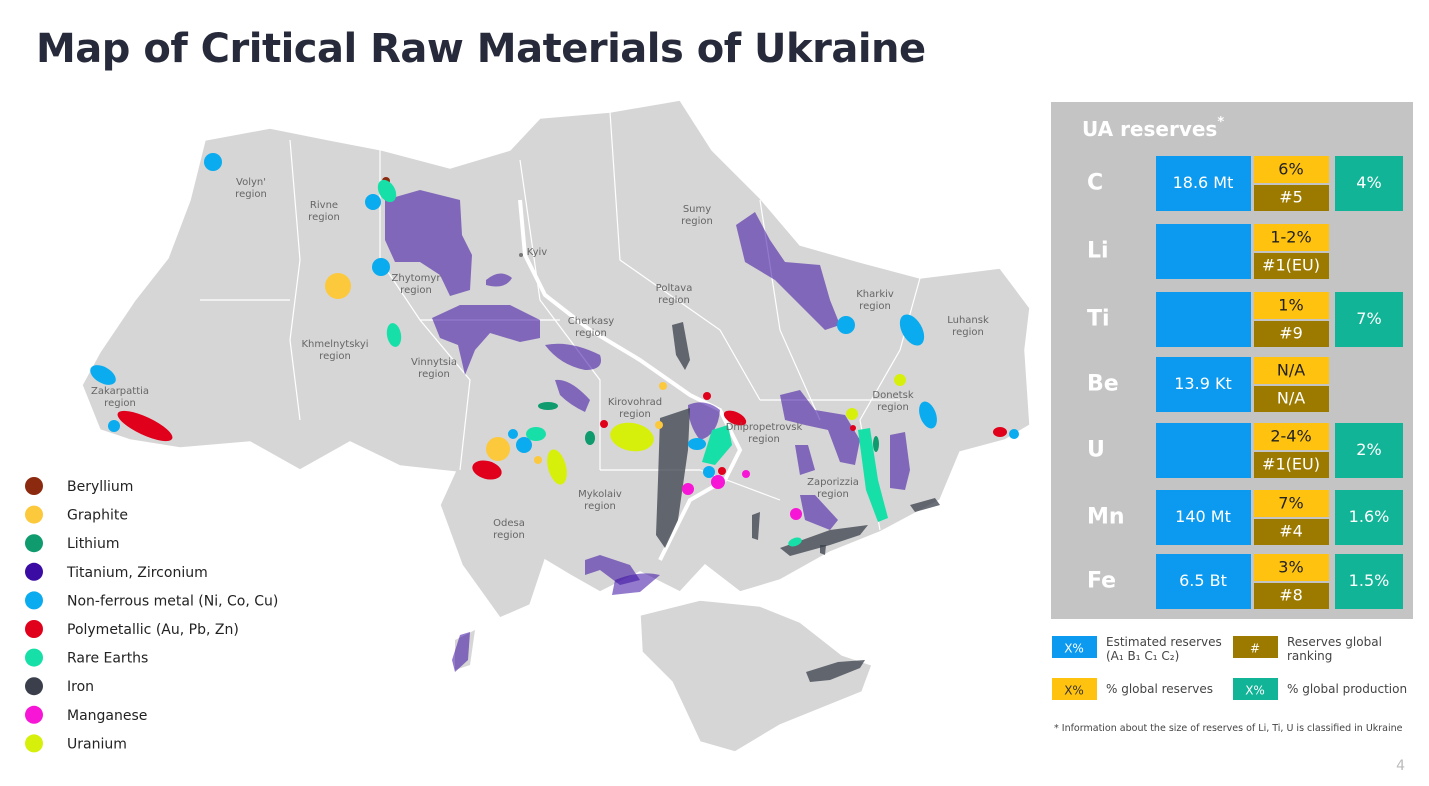 Image resolution: width=1429 pixels, height=786 pixels. What do you see at coordinates (334, 344) in the screenshot?
I see `region-name: Khmelnytskyi` at bounding box center [334, 344].